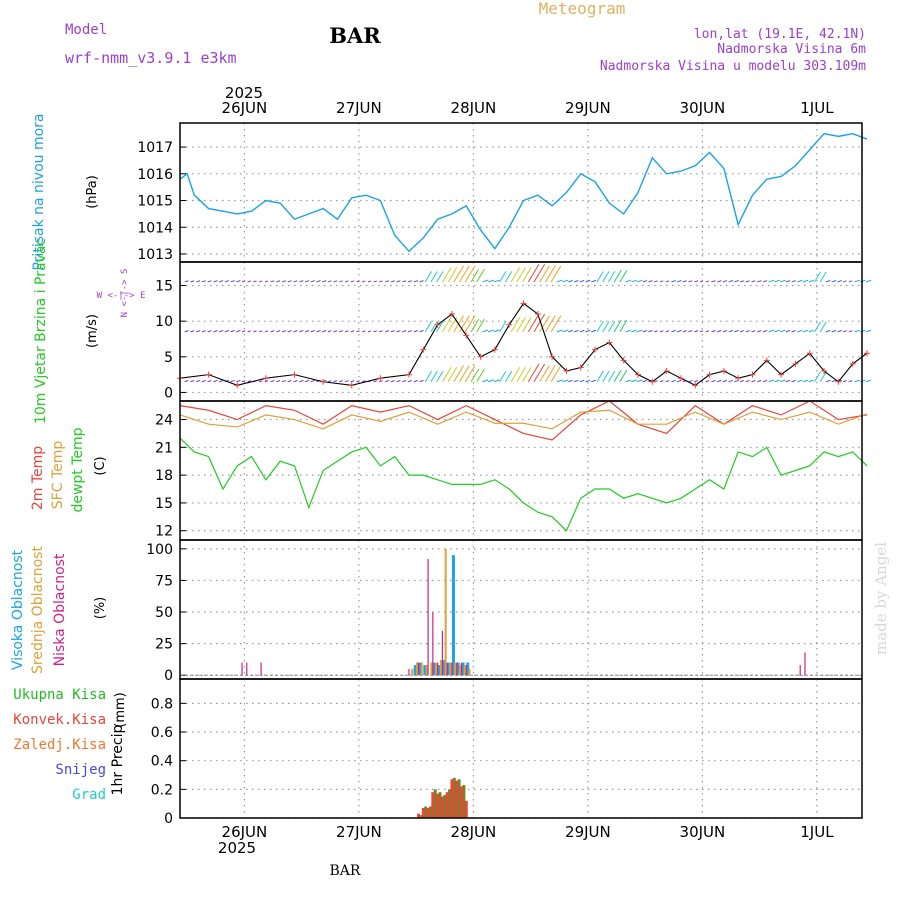 This screenshot has height=900, width=900. Describe the element at coordinates (817, 832) in the screenshot. I see `bottom-day-label: 1JUL` at that location.